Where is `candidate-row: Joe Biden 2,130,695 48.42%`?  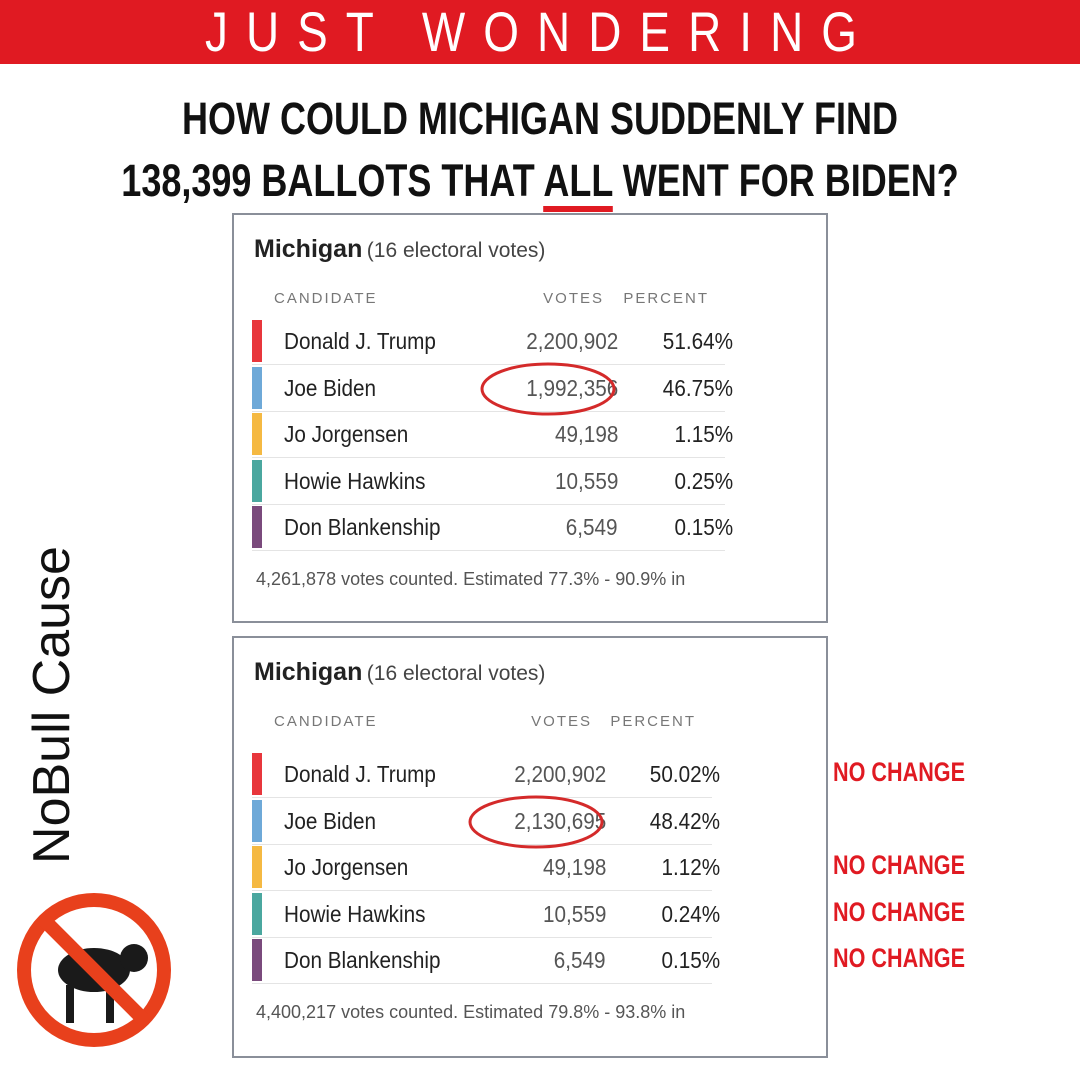
candidate-row: Joe Biden 2,130,695 48.42% is located at coordinates (486, 821).